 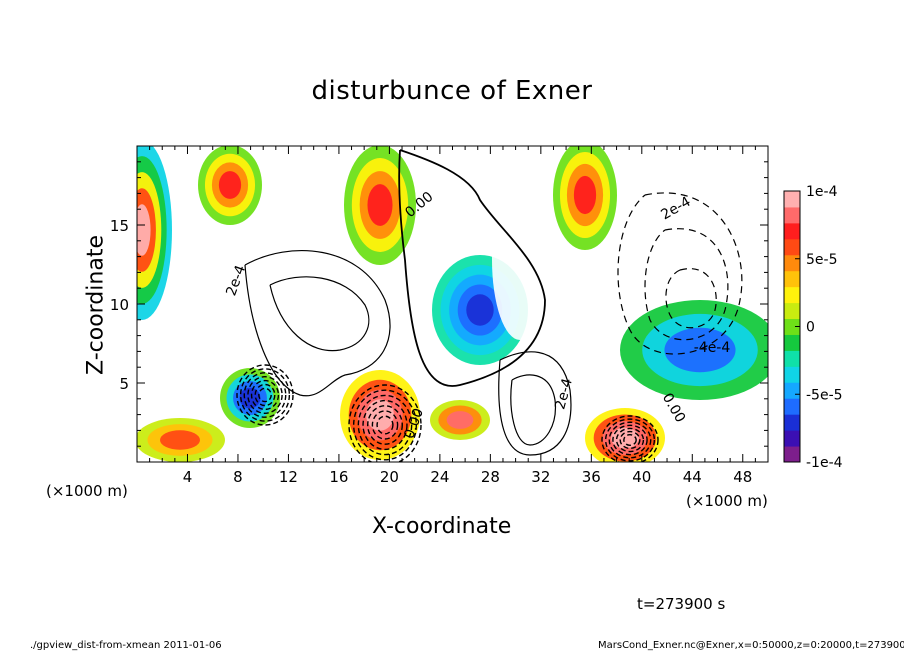 I want to click on colorbar-tick-label: 1e-4, so click(x=822, y=192).